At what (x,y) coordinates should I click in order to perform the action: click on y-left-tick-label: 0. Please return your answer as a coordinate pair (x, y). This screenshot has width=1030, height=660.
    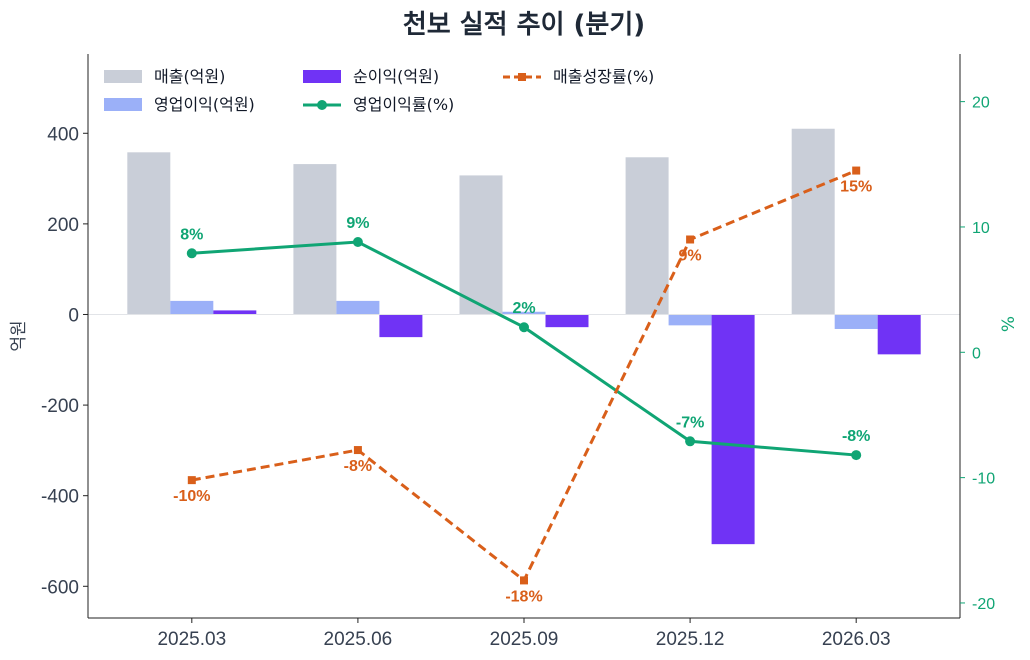
    Looking at the image, I should click on (73, 315).